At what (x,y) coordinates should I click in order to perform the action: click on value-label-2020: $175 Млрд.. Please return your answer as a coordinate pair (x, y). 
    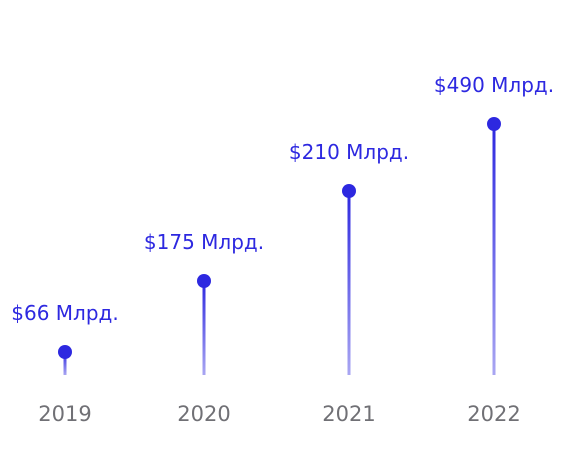
    Looking at the image, I should click on (204, 242).